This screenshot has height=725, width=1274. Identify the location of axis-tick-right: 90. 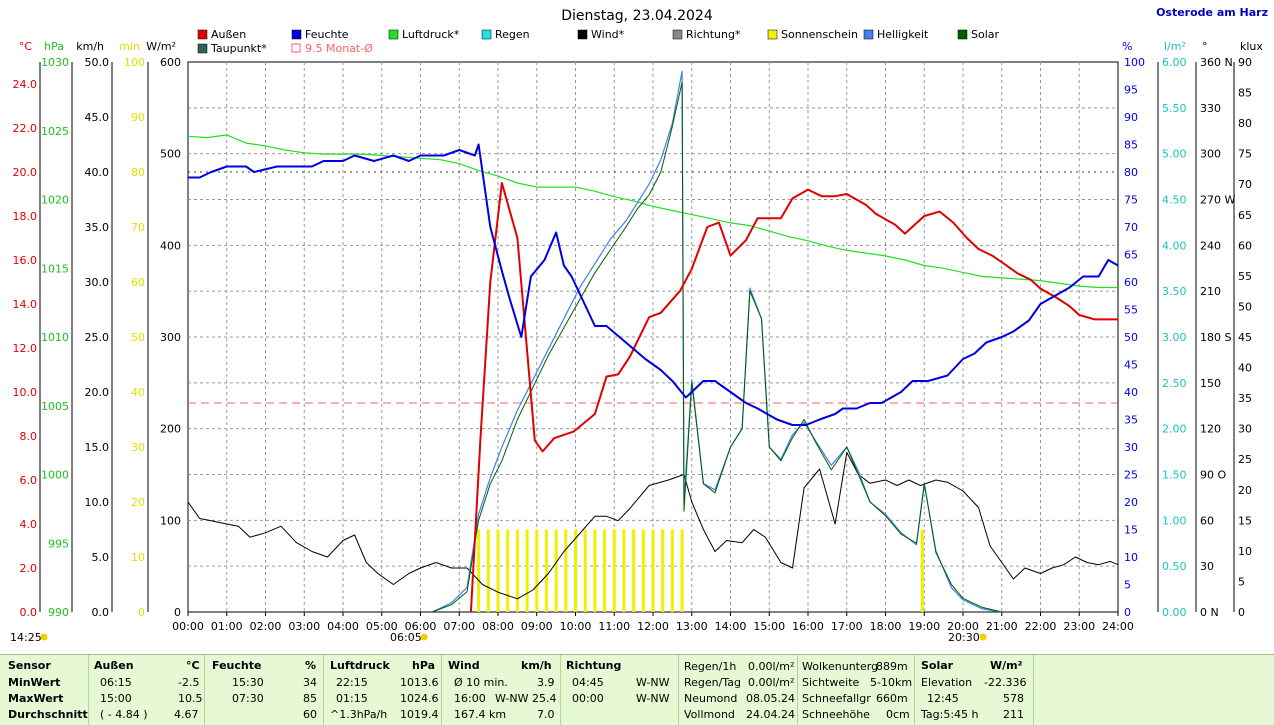
(1131, 117).